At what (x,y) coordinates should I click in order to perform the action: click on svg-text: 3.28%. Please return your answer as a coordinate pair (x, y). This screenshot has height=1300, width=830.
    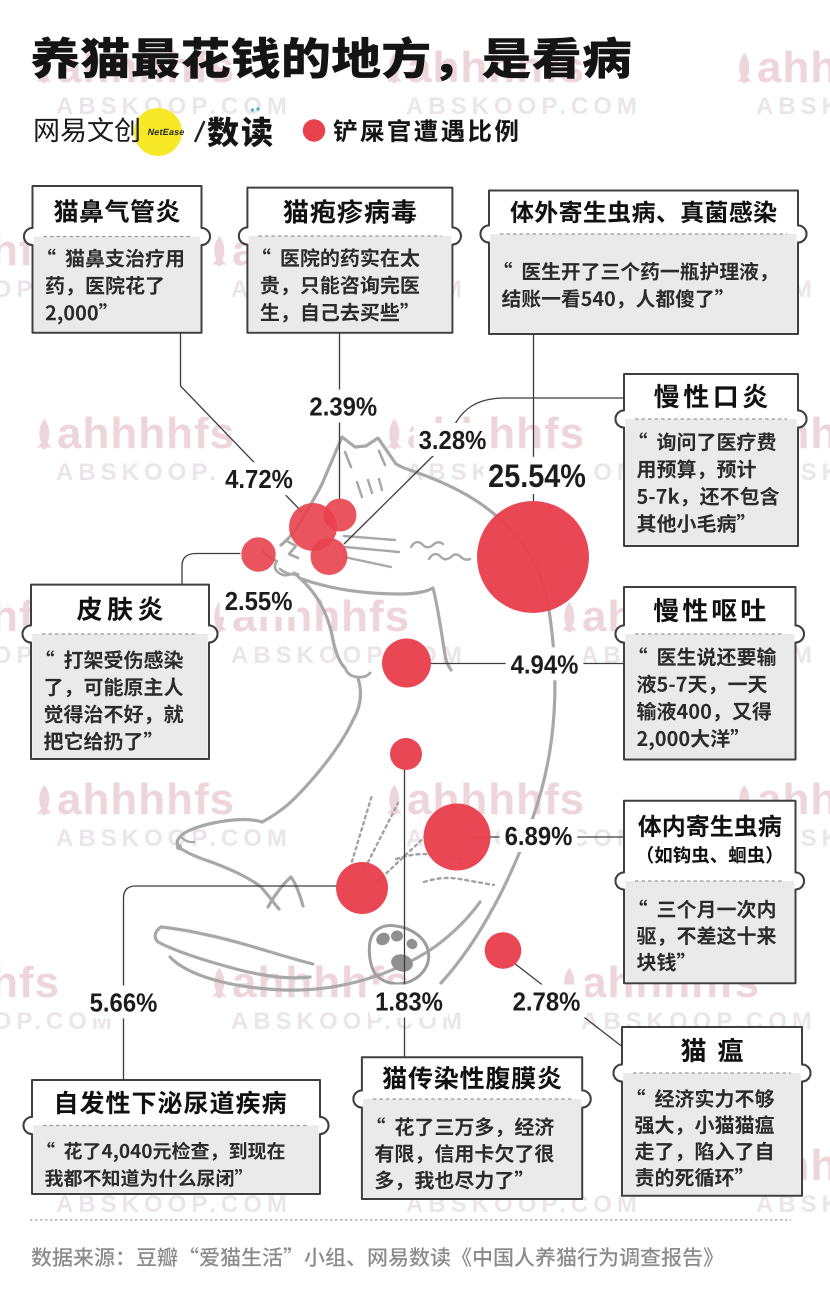
    Looking at the image, I should click on (453, 440).